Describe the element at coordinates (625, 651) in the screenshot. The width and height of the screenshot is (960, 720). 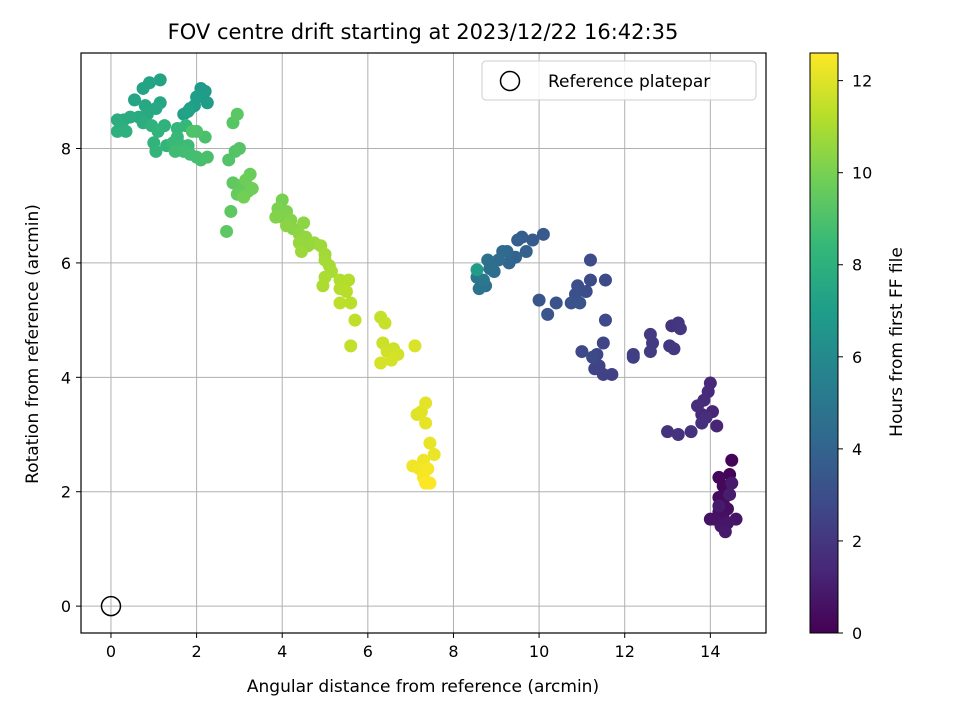
I see `x-tick-label: 12` at that location.